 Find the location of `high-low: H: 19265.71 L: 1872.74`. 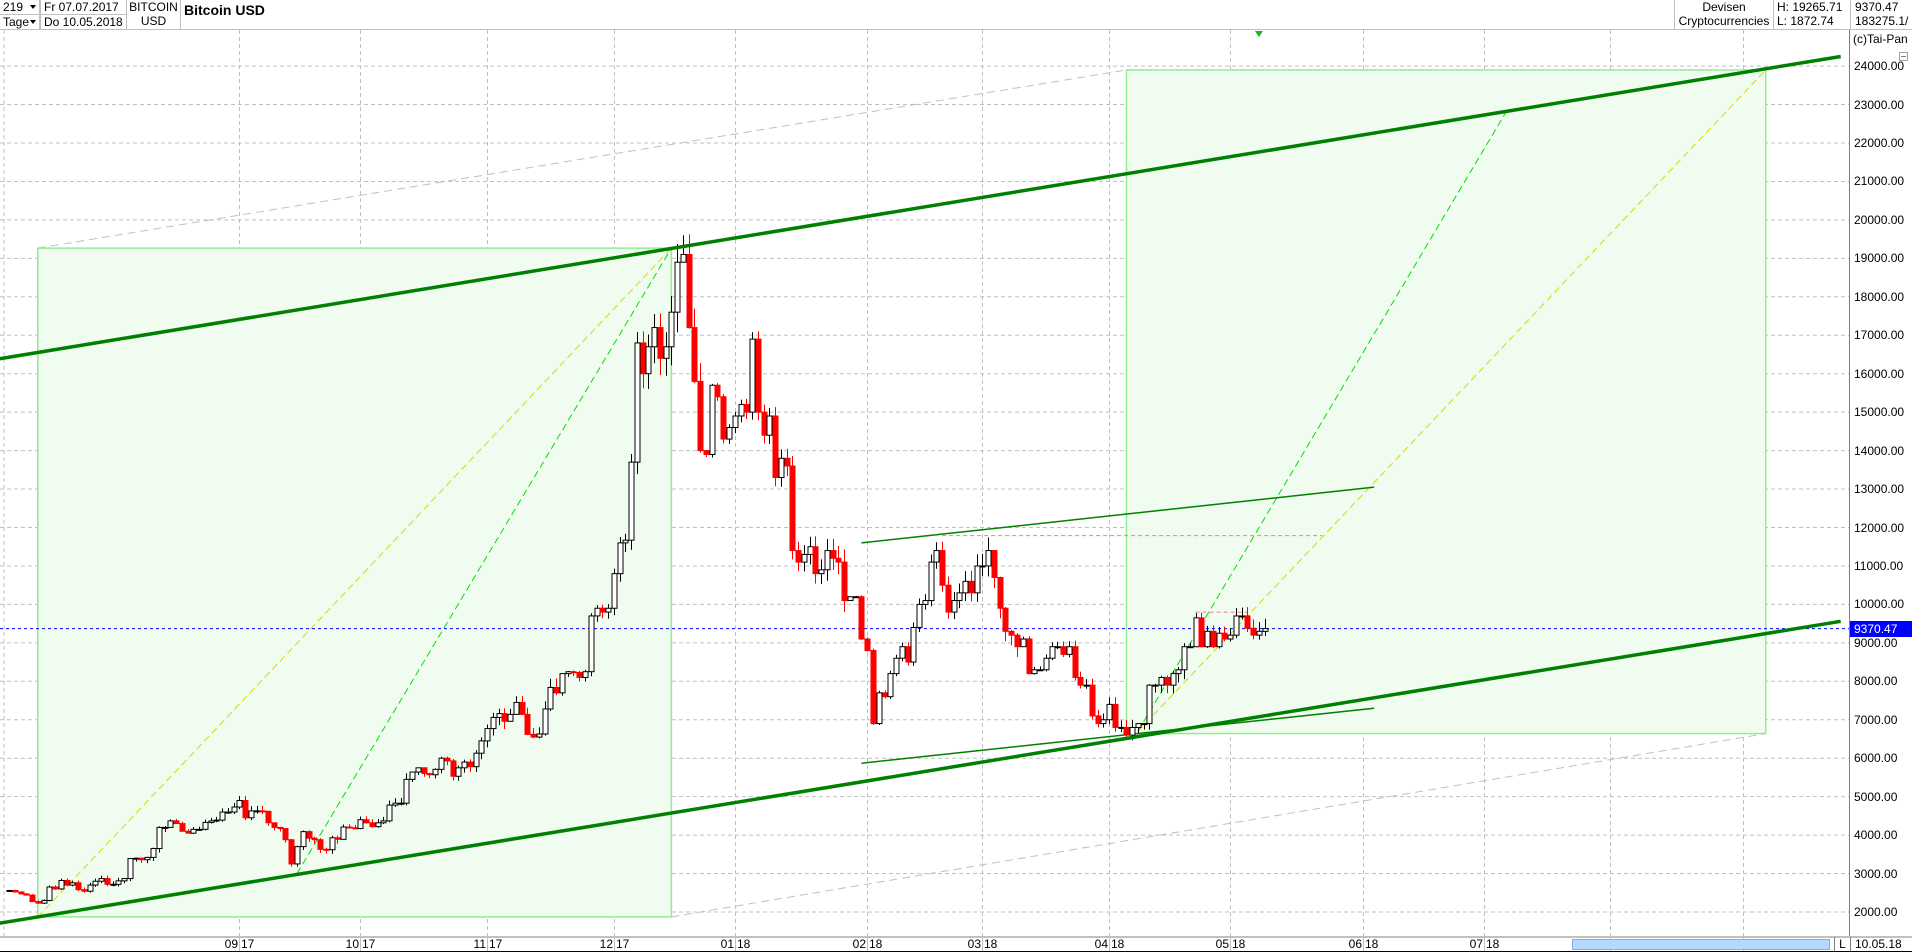

high-low: H: 19265.71 L: 1872.74 is located at coordinates (1812, 15).